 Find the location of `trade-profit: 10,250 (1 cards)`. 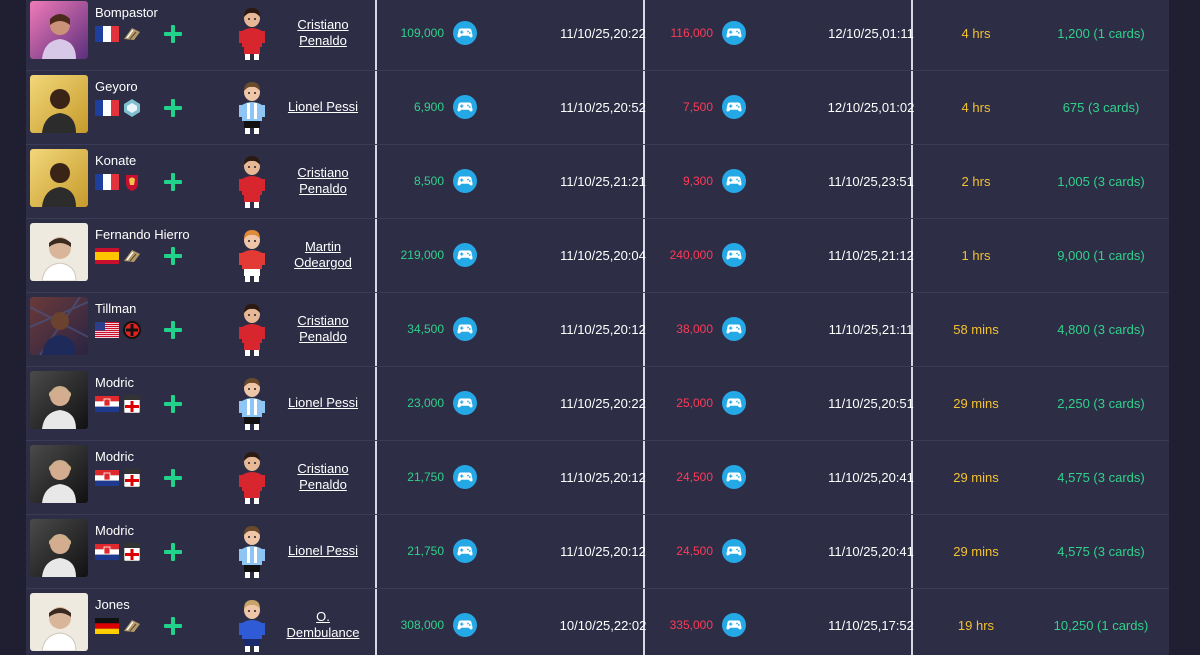

trade-profit: 10,250 (1 cards) is located at coordinates (1101, 625).